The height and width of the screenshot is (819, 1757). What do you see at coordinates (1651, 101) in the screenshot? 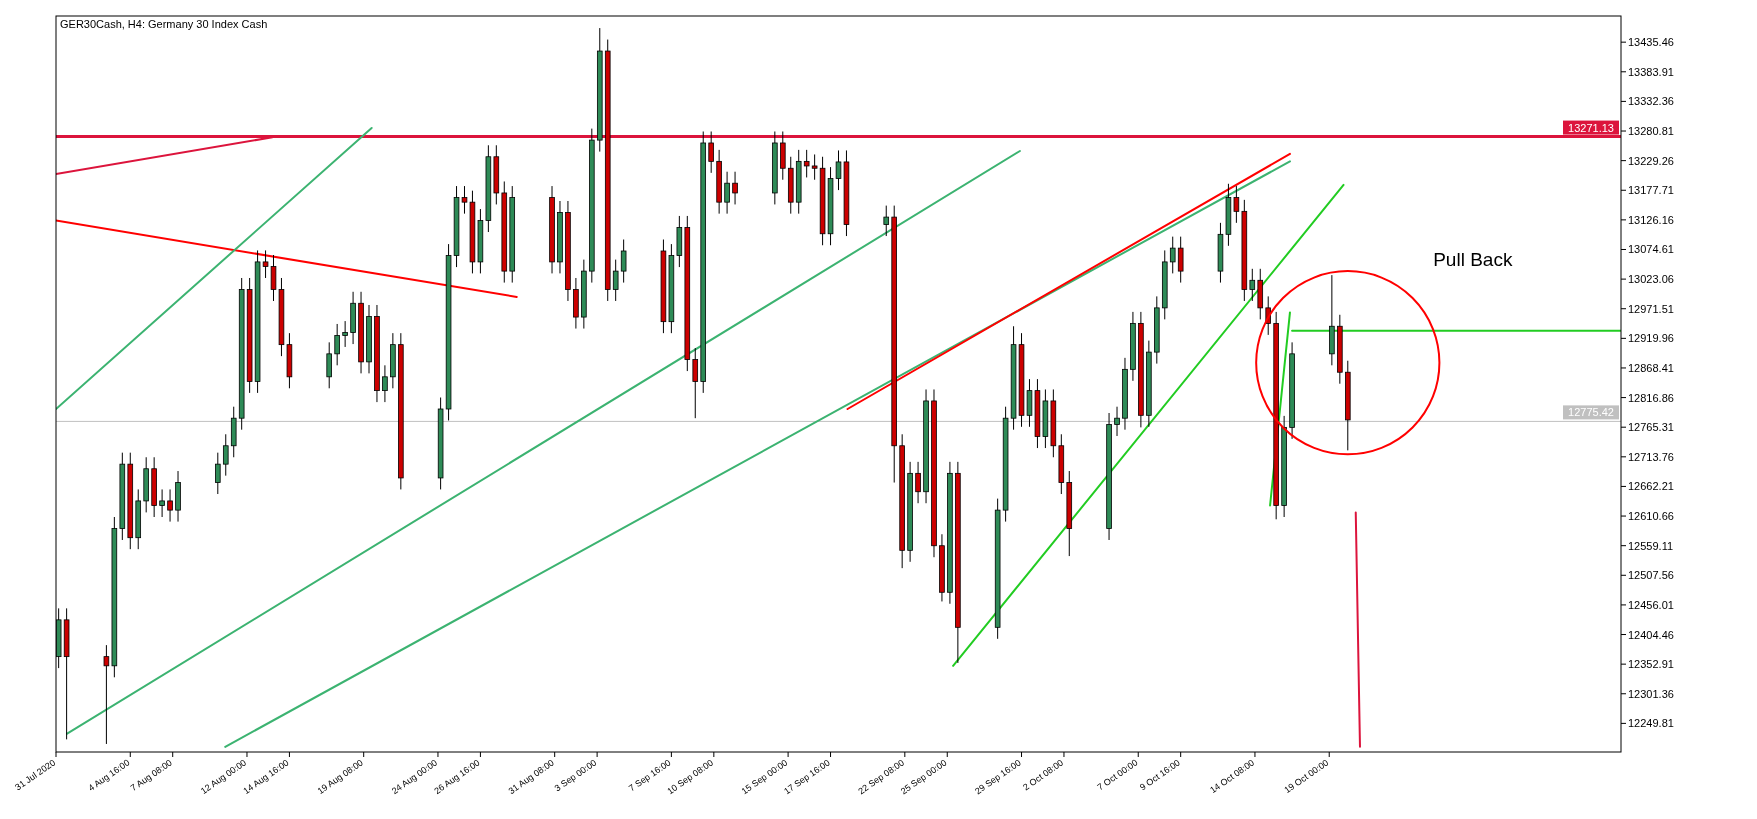
I see `y-tick-label: 13332.36` at bounding box center [1651, 101].